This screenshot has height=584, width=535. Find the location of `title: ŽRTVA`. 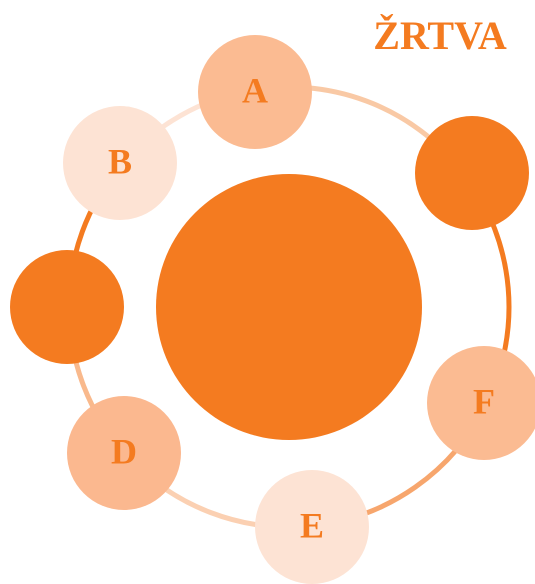

title: ŽRTVA is located at coordinates (440, 35).